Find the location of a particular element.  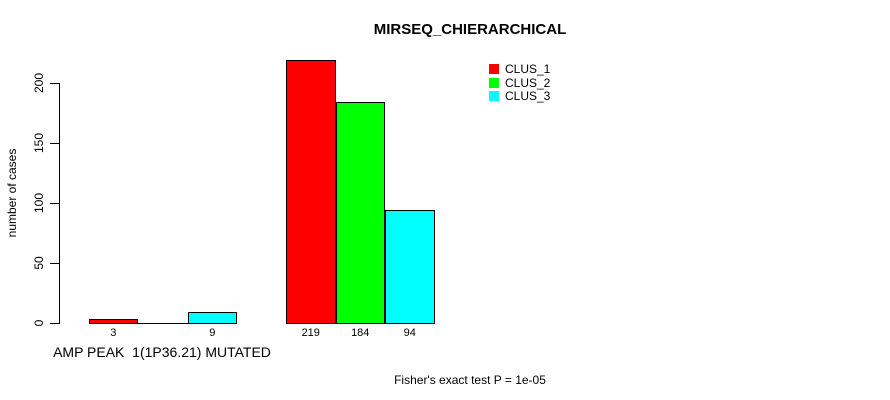

bar-clus_2-group2 is located at coordinates (360, 213).